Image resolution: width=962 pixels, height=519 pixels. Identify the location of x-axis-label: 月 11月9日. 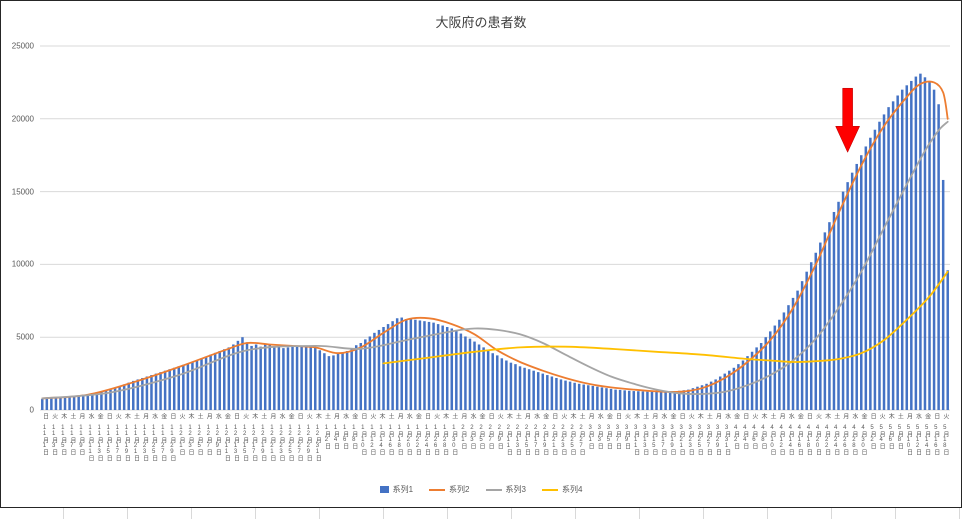
(80, 434).